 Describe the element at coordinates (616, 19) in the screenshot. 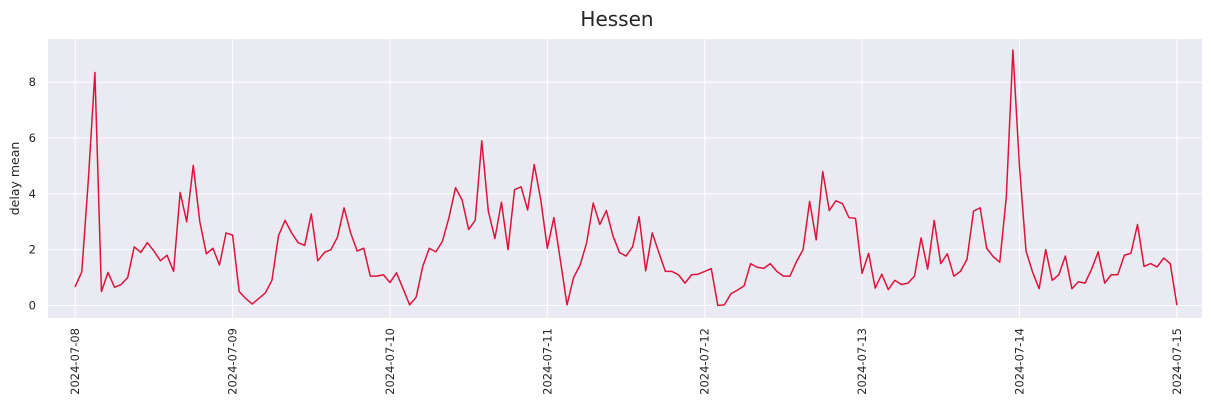

I see `chart-title: Hessen` at that location.